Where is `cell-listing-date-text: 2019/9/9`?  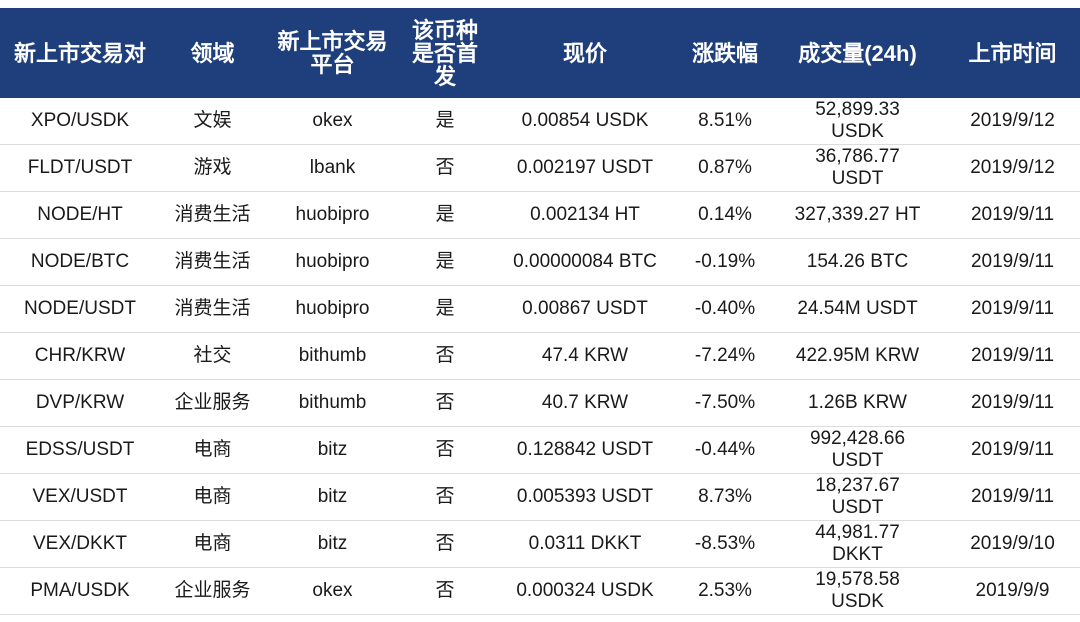 cell-listing-date-text: 2019/9/9 is located at coordinates (1012, 590).